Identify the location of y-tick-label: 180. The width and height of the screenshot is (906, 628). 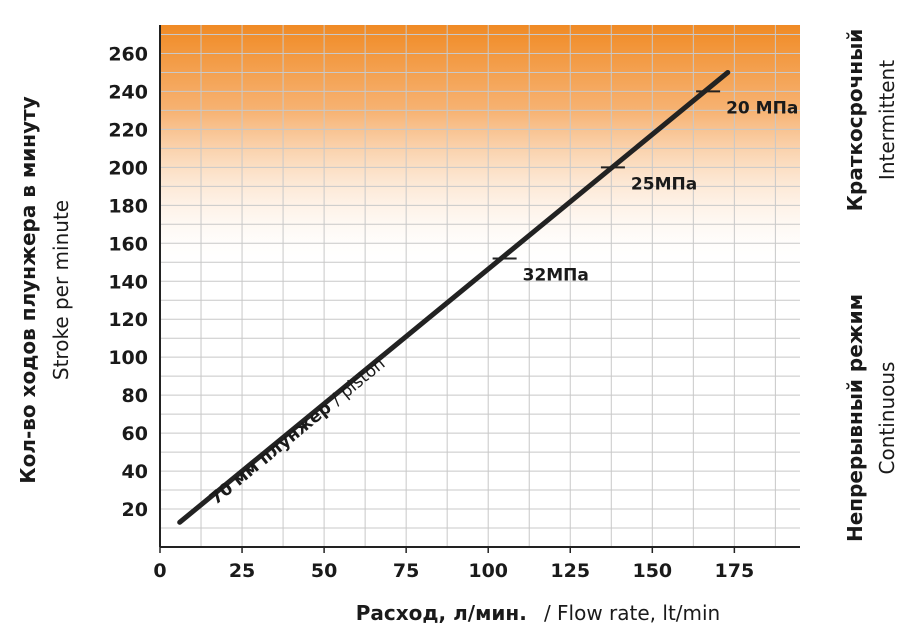
(128, 206).